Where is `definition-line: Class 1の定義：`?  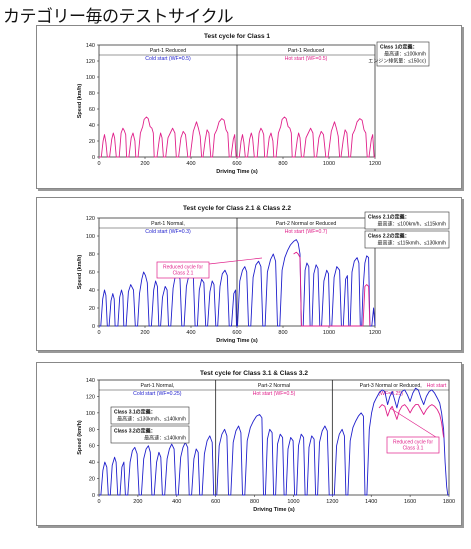
definition-line: Class 1の定義： is located at coordinates (399, 47).